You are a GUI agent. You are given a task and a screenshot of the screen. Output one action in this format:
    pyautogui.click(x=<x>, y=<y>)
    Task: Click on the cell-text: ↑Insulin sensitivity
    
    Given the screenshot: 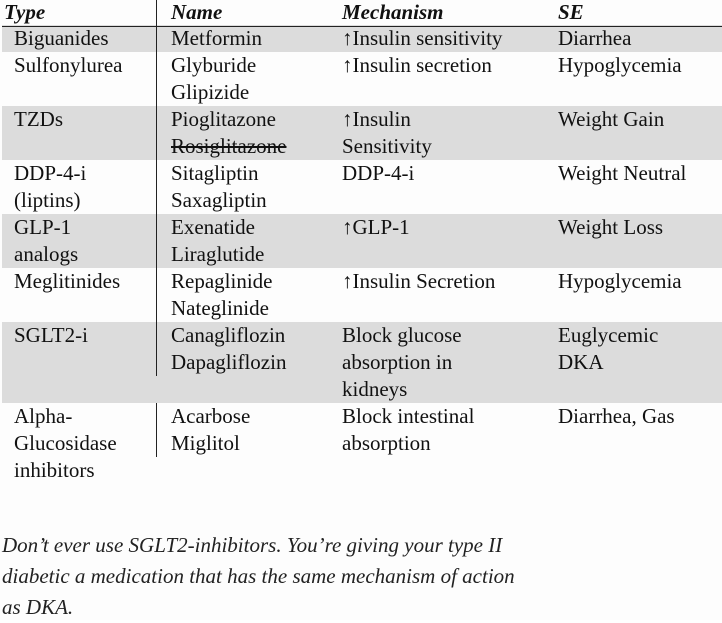 What is the action you would take?
    pyautogui.click(x=422, y=38)
    